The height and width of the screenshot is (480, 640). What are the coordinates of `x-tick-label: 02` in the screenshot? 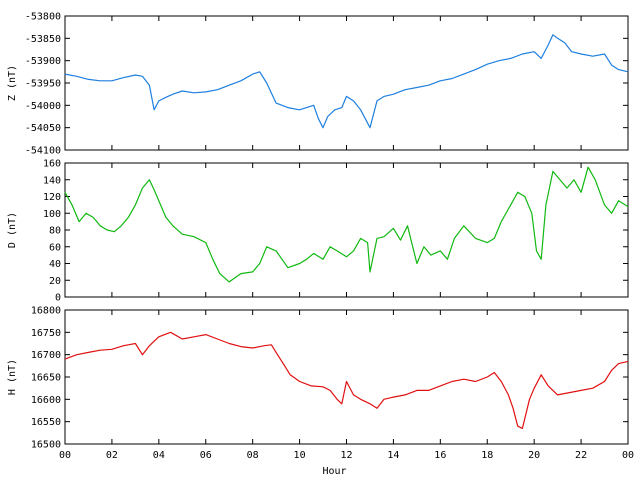 It's located at (112, 455).